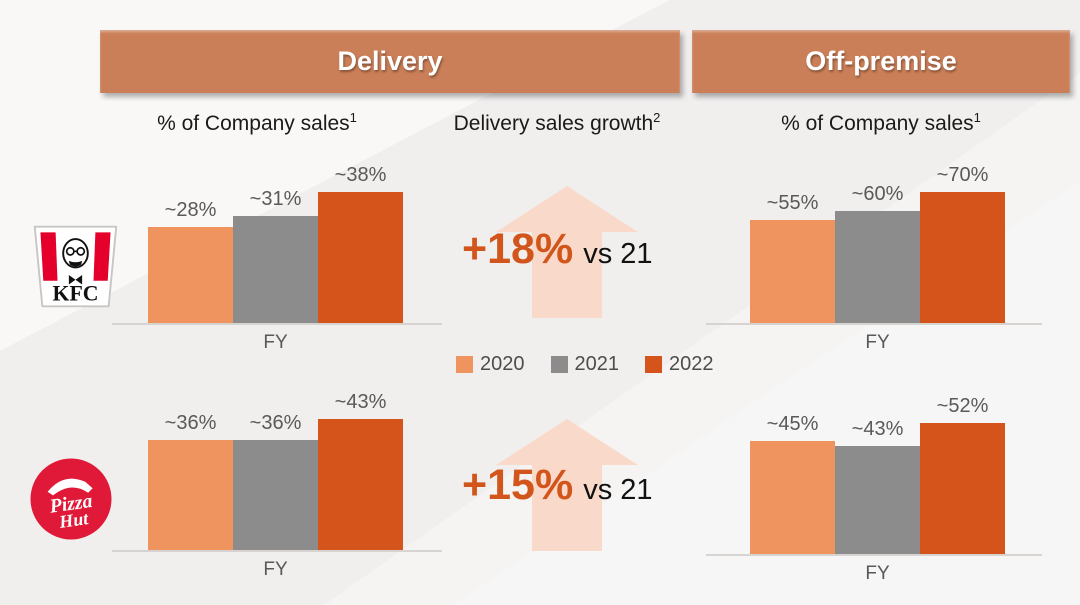 This screenshot has width=1080, height=605. I want to click on legend-label: 2020, so click(502, 364).